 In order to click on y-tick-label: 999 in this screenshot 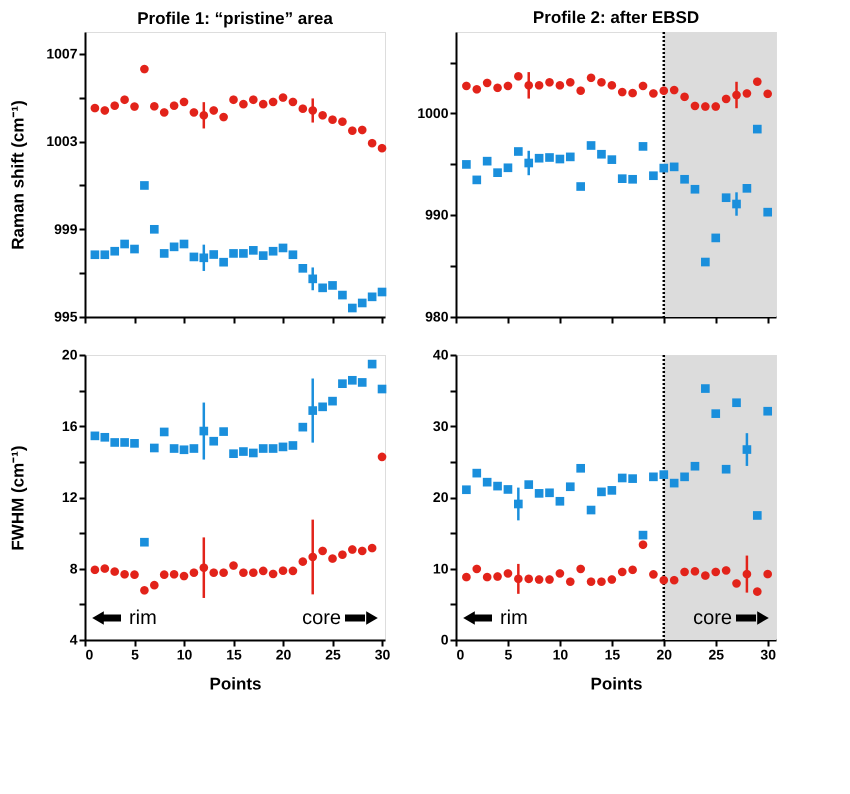, I will do `click(66, 228)`.